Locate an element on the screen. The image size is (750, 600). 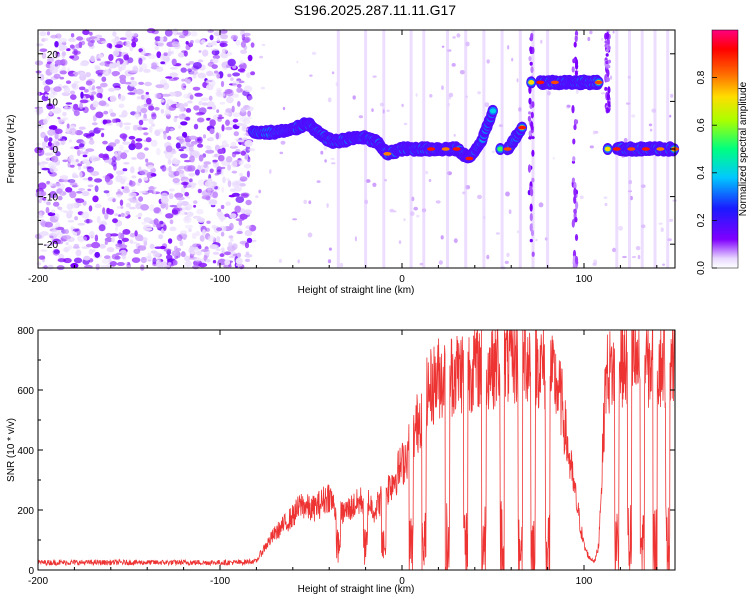
signal-peak is located at coordinates (507, 149).